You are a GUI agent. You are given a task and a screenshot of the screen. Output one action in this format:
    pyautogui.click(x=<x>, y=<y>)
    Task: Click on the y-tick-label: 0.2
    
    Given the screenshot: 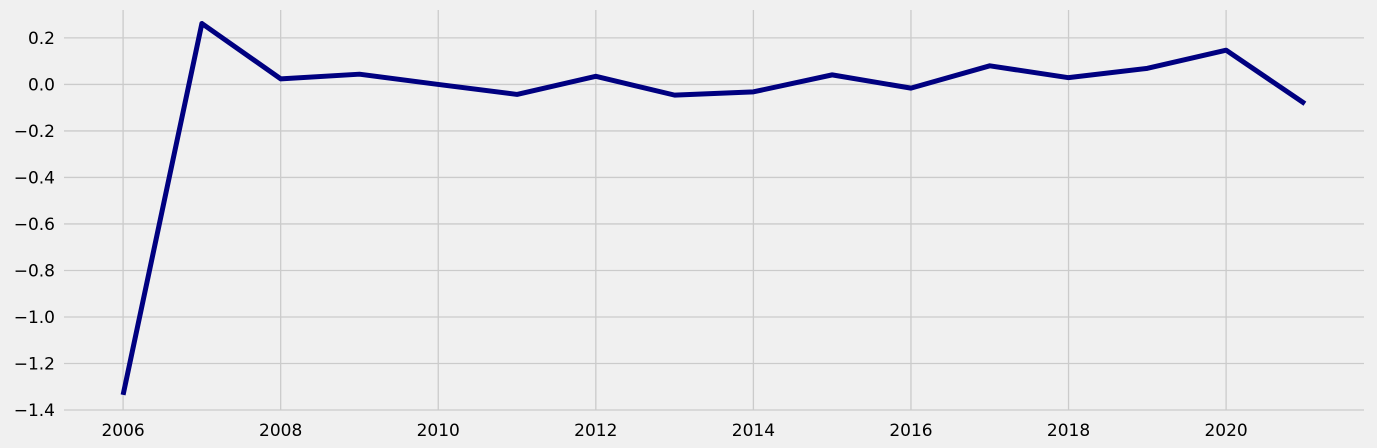 What is the action you would take?
    pyautogui.click(x=41, y=39)
    